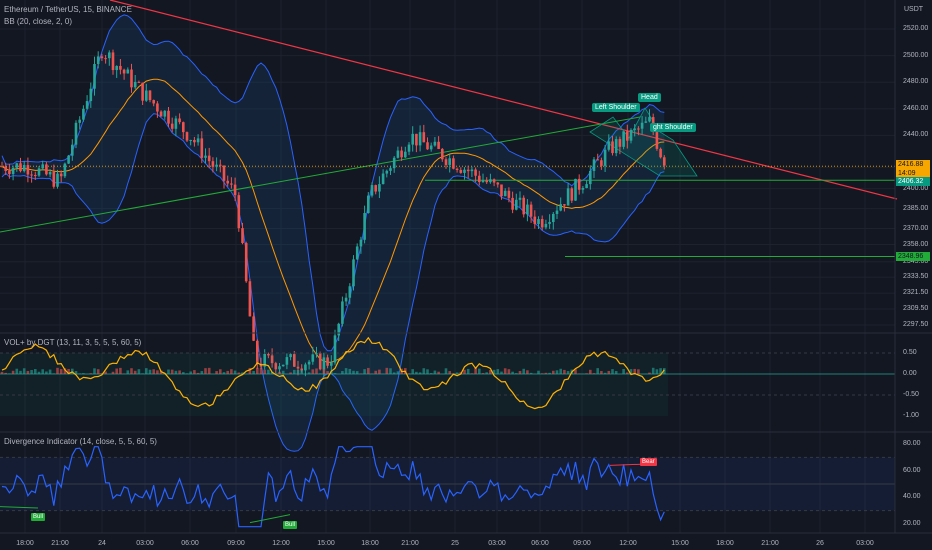  I want to click on currency-label: USDT, so click(914, 9).